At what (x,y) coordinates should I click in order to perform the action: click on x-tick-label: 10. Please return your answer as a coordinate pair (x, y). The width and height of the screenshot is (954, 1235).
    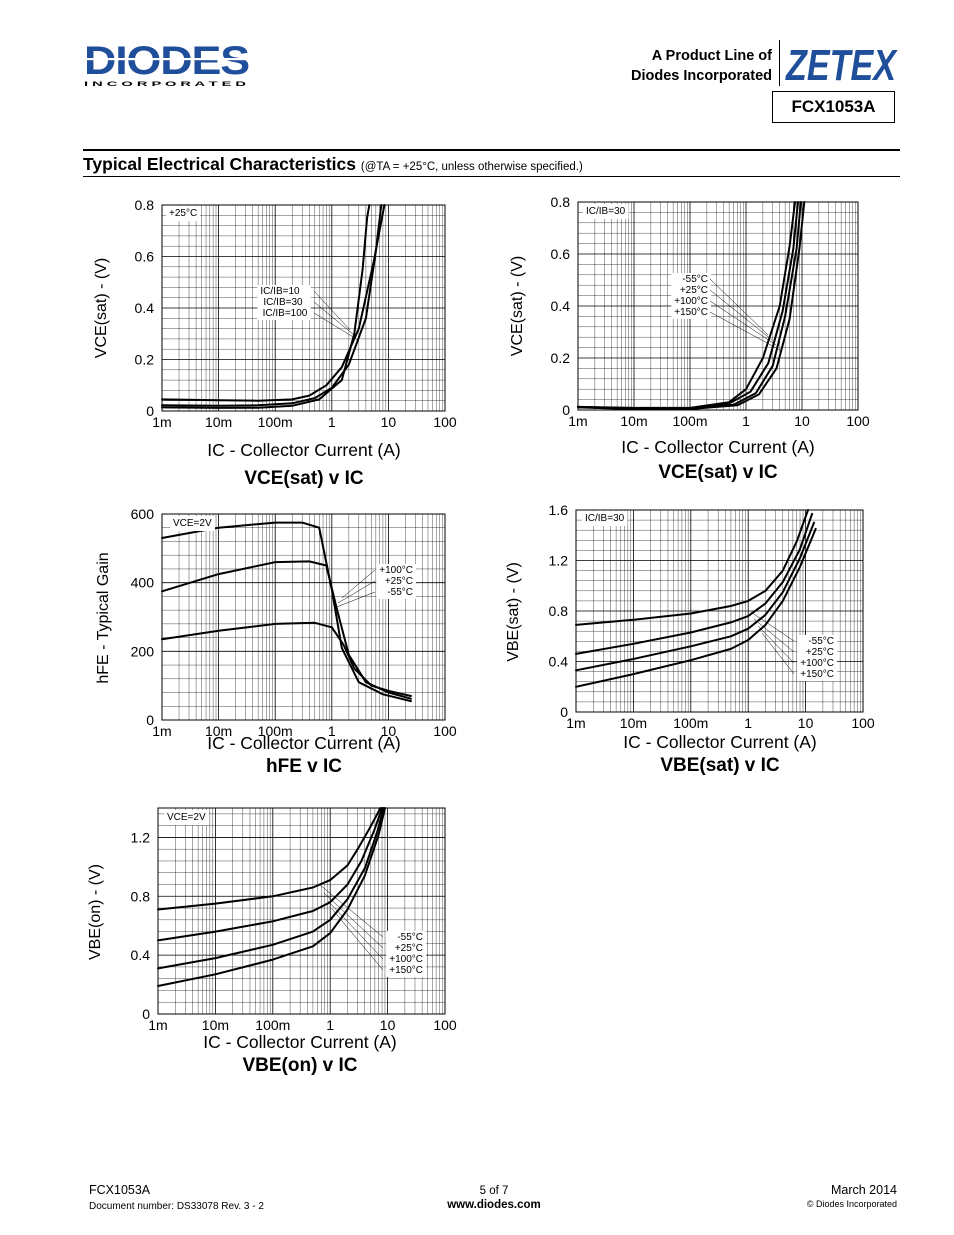
    Looking at the image, I should click on (388, 1025).